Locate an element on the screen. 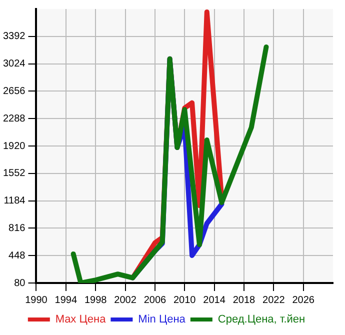 This screenshot has height=335, width=345. y-tick-label: 816 is located at coordinates (17, 228).